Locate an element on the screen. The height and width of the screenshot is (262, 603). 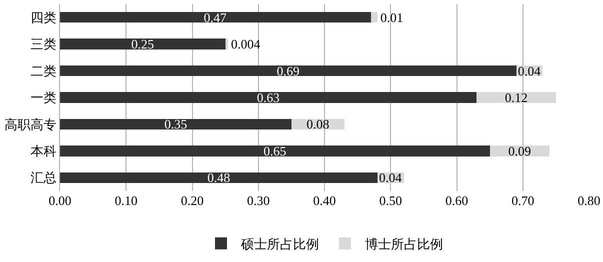
x-tick-label: 0.40 is located at coordinates (324, 200).